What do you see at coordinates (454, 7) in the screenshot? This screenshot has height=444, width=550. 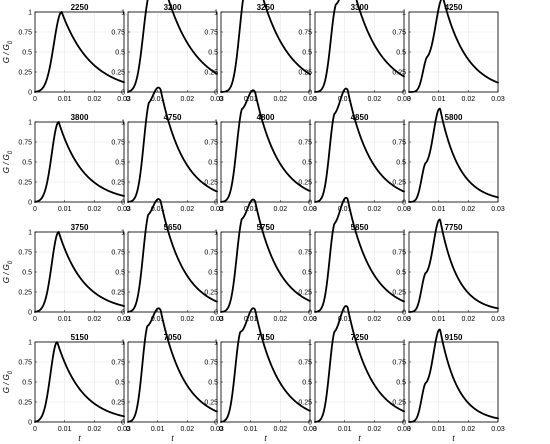 I see `panel-title: 4250` at bounding box center [454, 7].